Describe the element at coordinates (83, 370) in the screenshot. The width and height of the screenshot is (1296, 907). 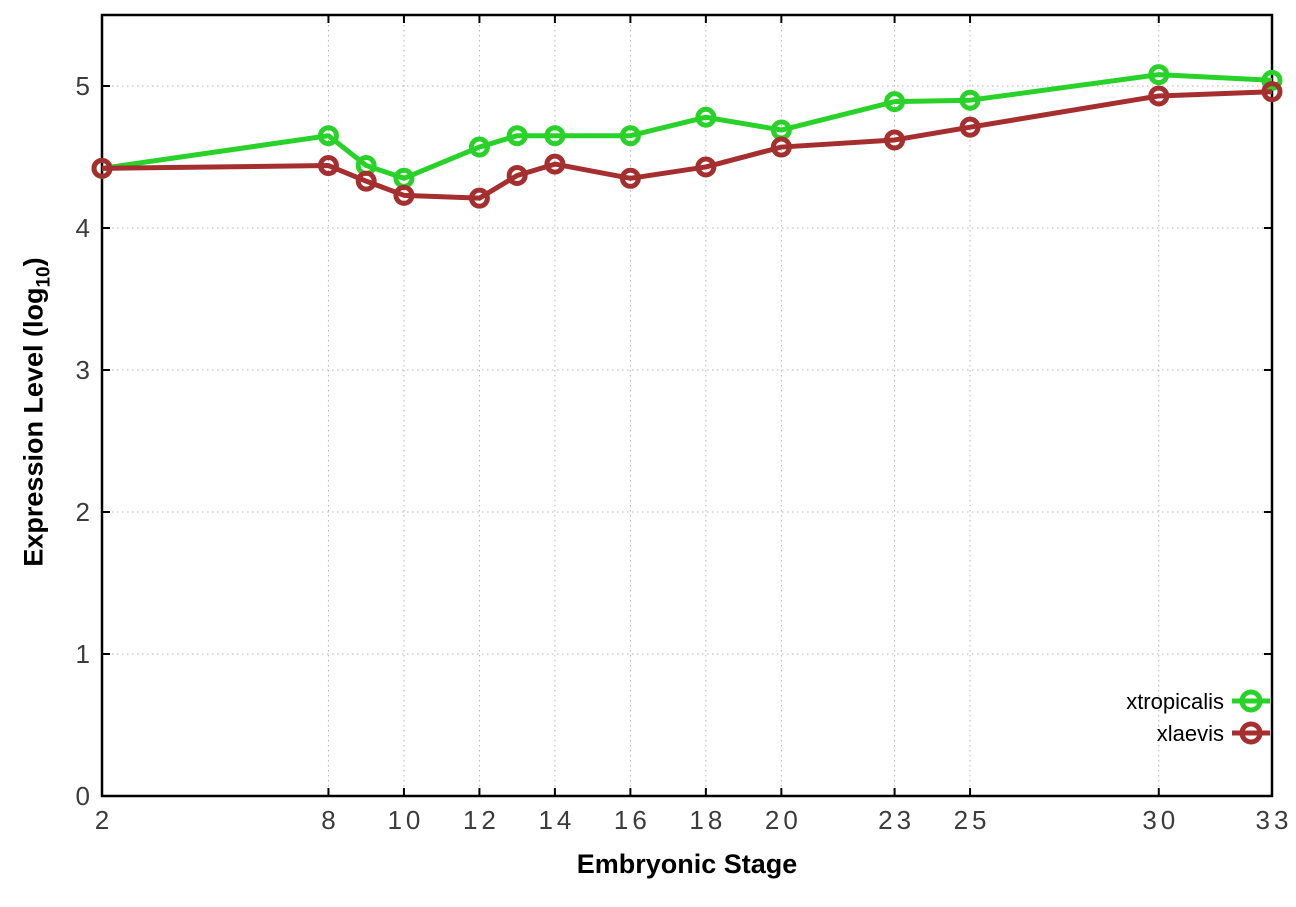
I see `y-tick-label: 3` at that location.